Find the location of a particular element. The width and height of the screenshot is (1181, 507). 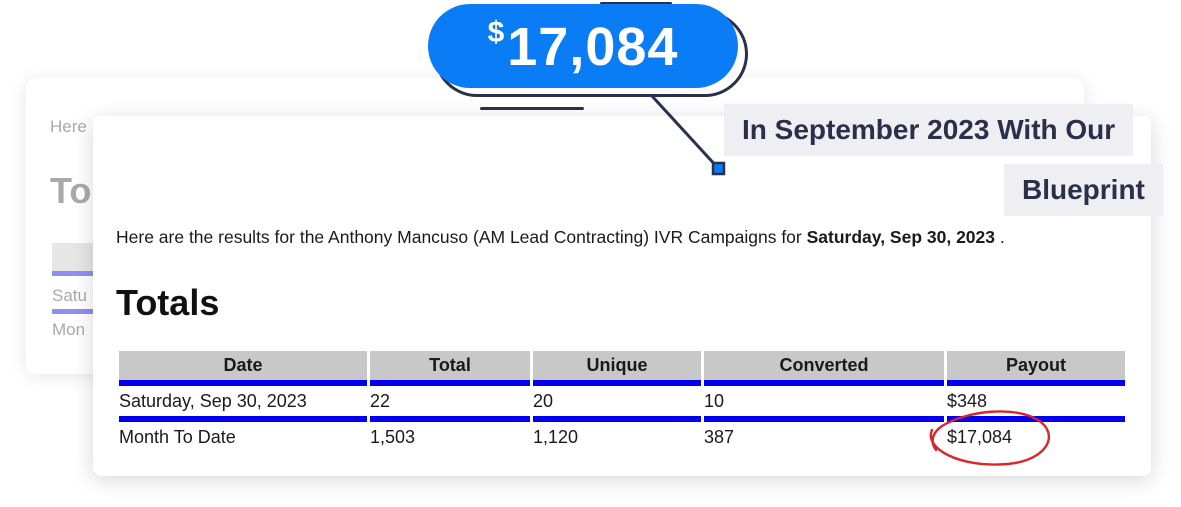

highlight-circle-icon is located at coordinates (989, 438).